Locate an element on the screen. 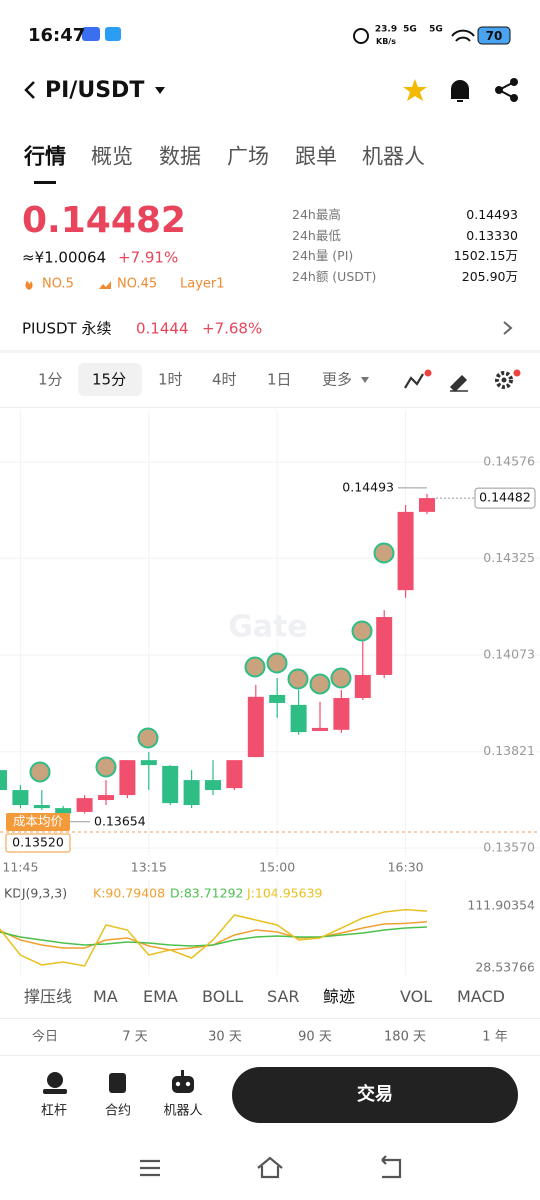 The image size is (540, 1200). tab: 机器人 is located at coordinates (393, 156).